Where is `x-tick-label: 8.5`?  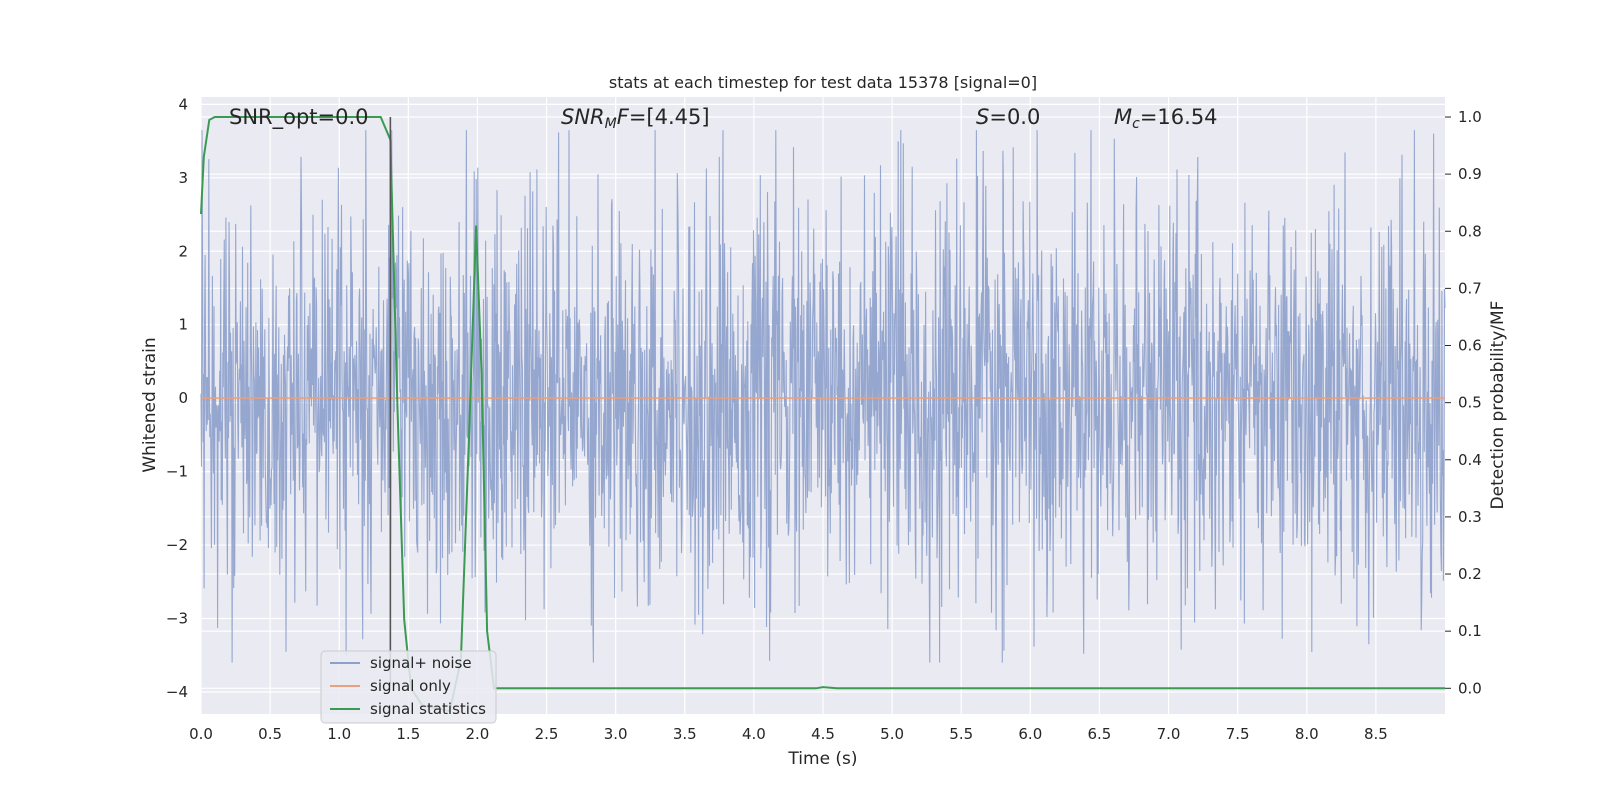
x-tick-label: 8.5 is located at coordinates (1376, 734).